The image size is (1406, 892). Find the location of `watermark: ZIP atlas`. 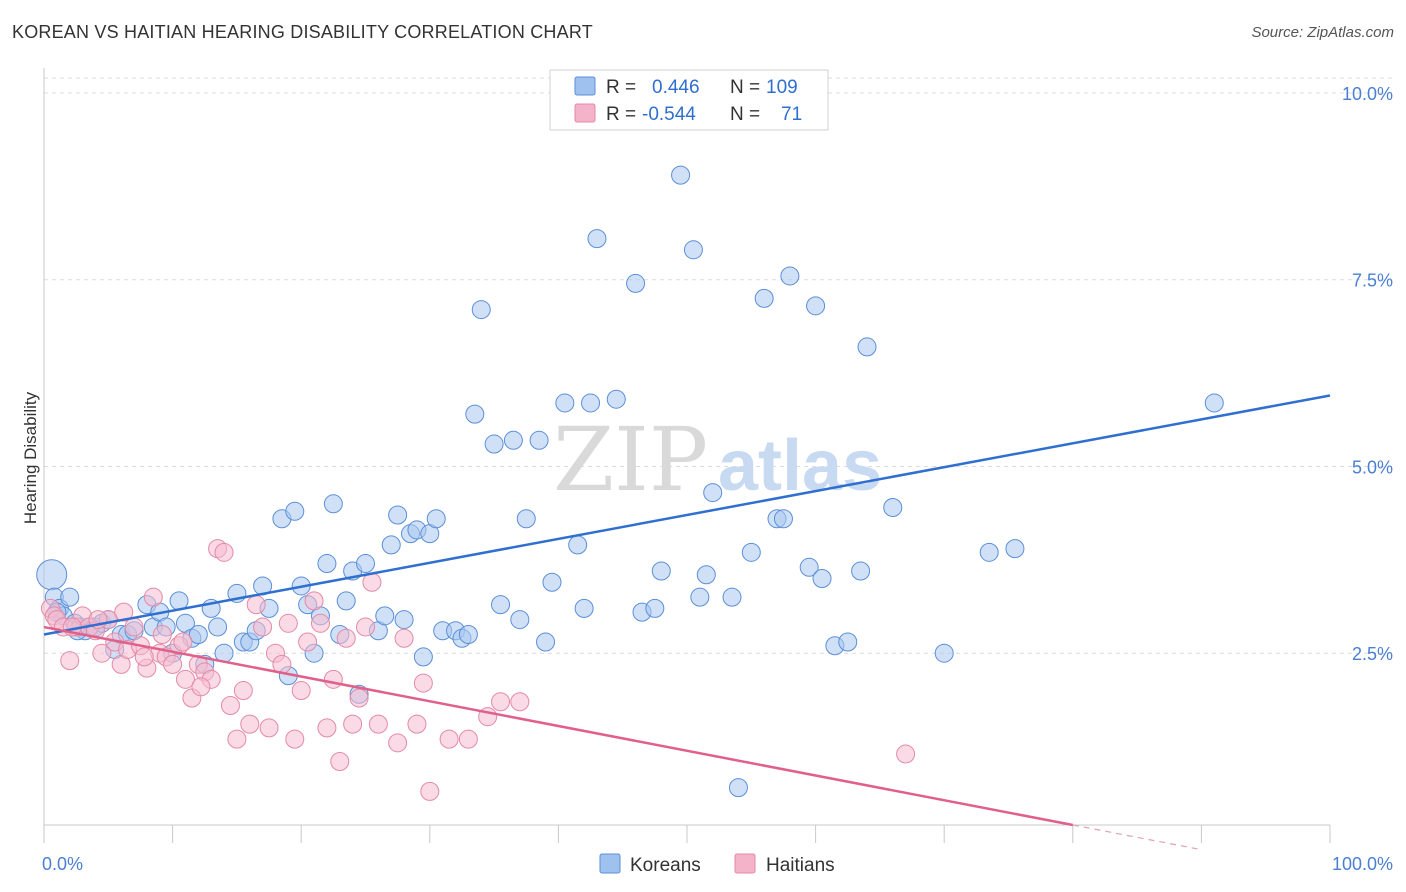

watermark: ZIP atlas is located at coordinates (717, 459).